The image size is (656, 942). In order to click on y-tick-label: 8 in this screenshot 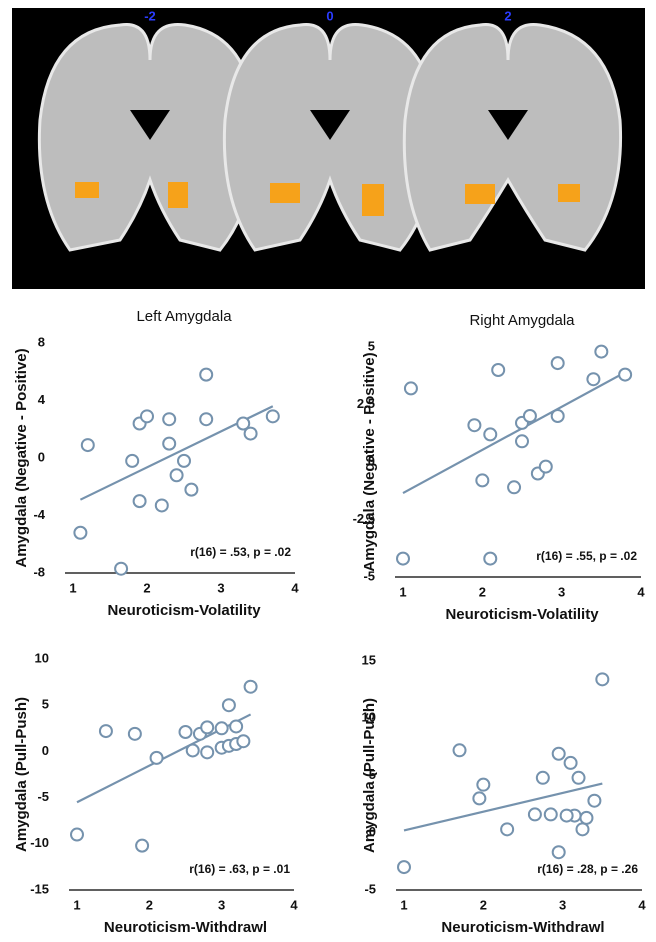, I will do `click(41, 341)`.